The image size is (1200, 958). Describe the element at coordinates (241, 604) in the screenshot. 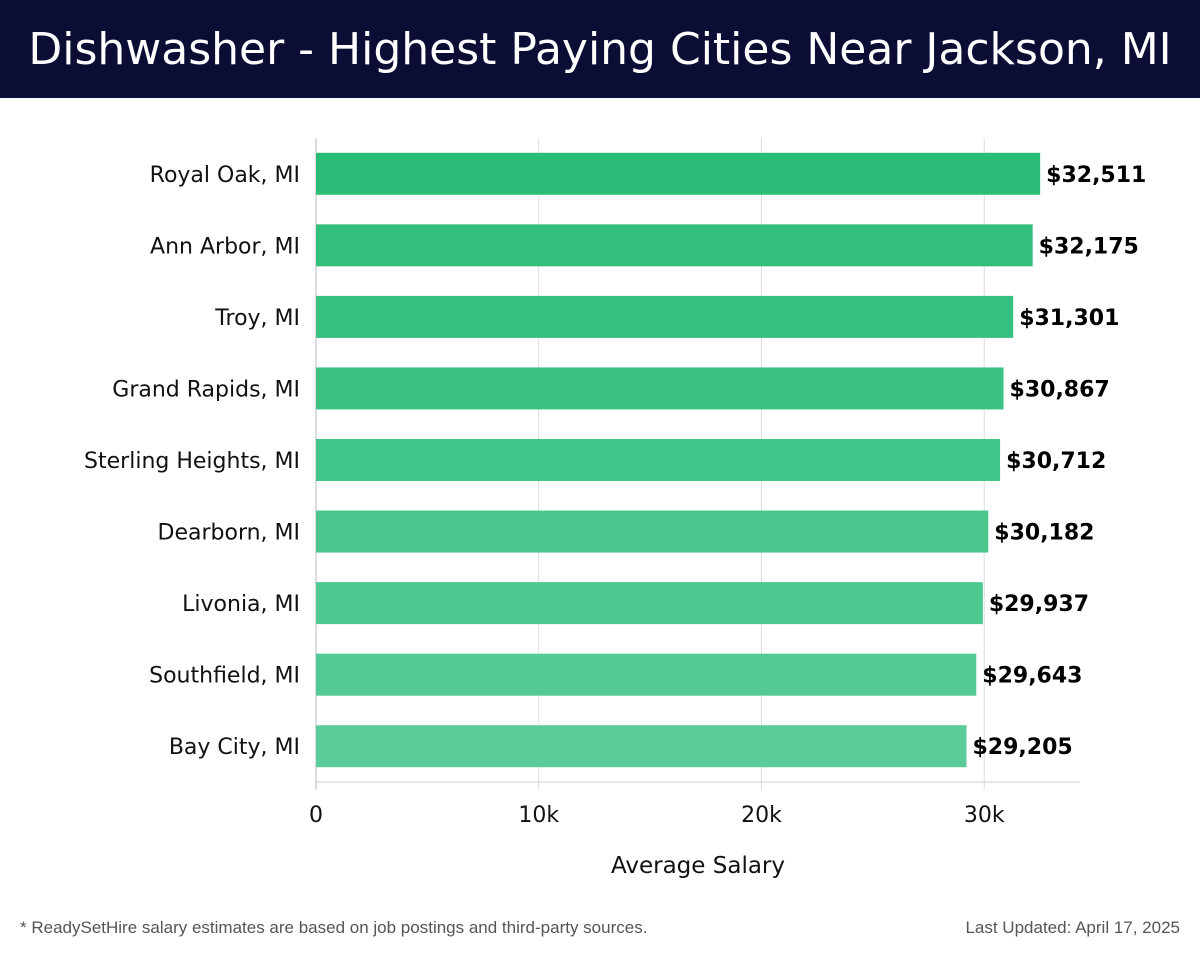

I see `category-label: Livonia, MI` at that location.